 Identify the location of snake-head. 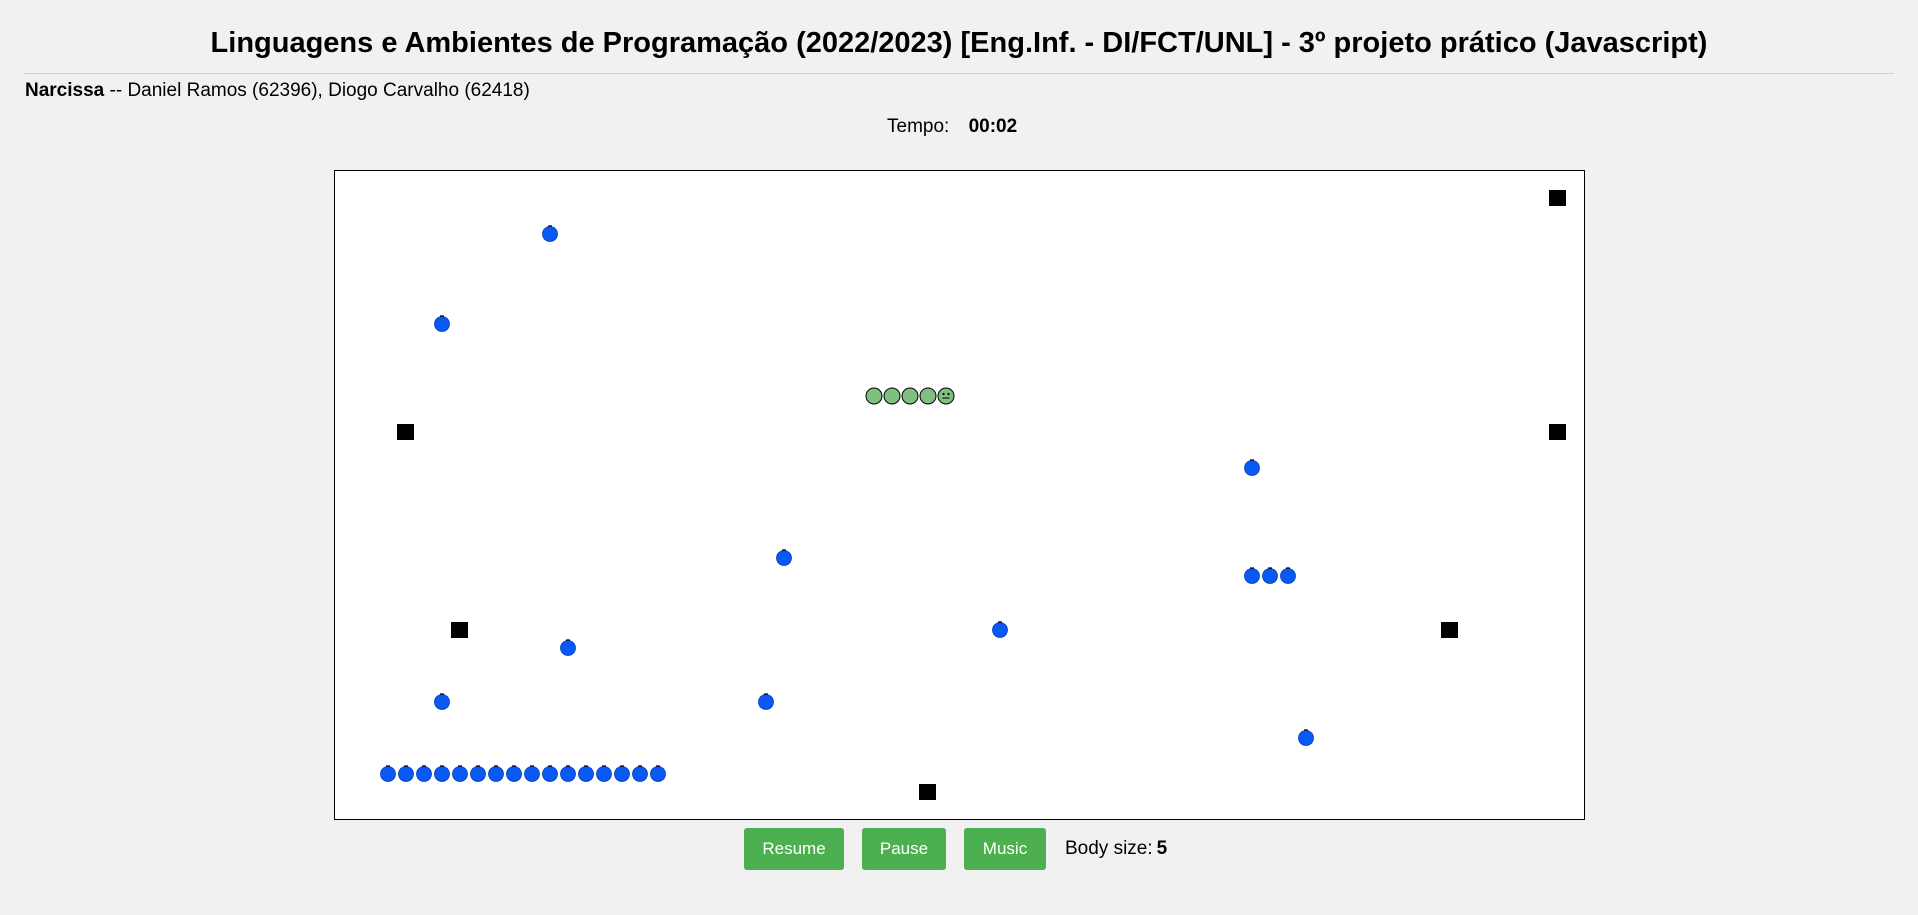
(946, 396).